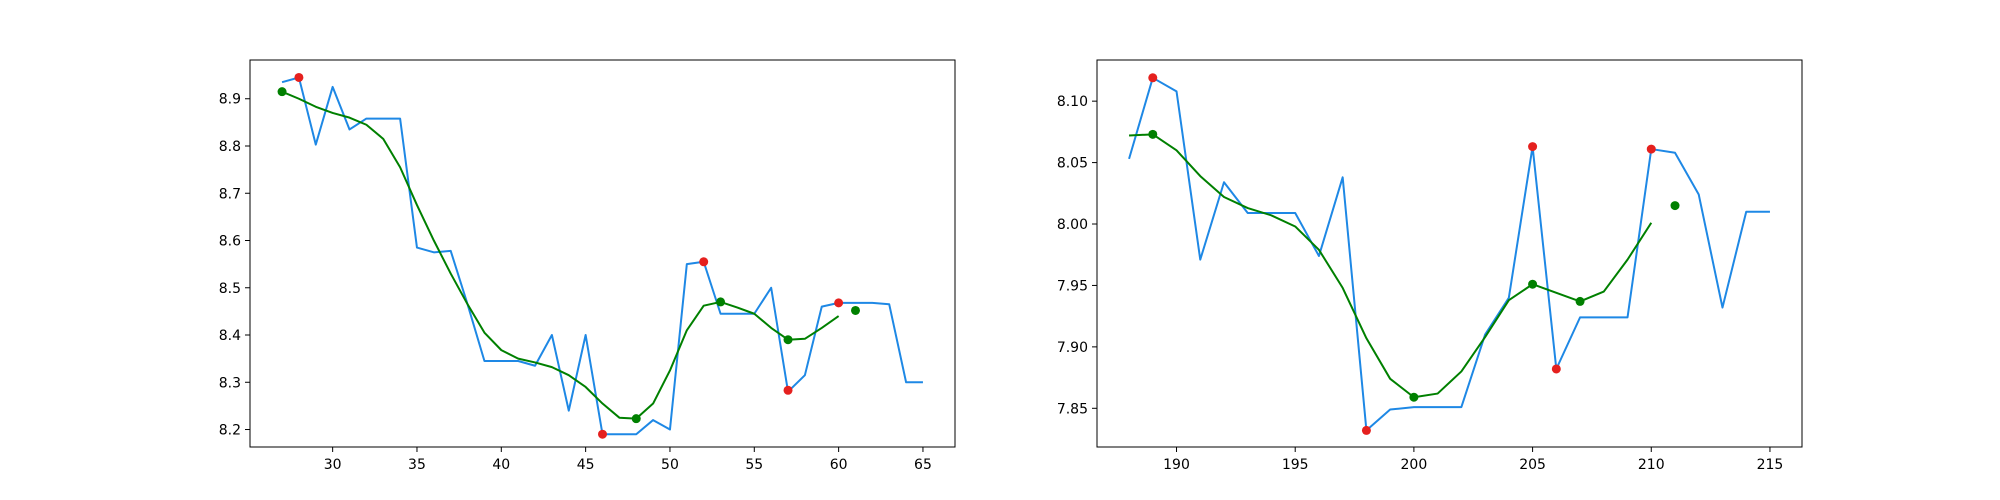  I want to click on x-tick-label: 190, so click(1176, 465).